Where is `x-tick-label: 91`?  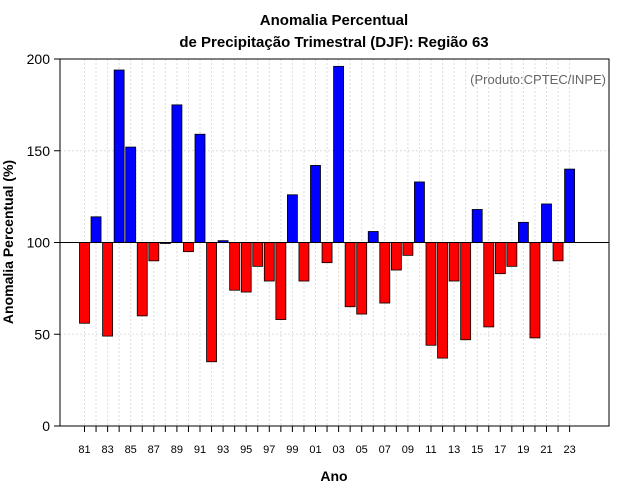 x-tick-label: 91 is located at coordinates (200, 450).